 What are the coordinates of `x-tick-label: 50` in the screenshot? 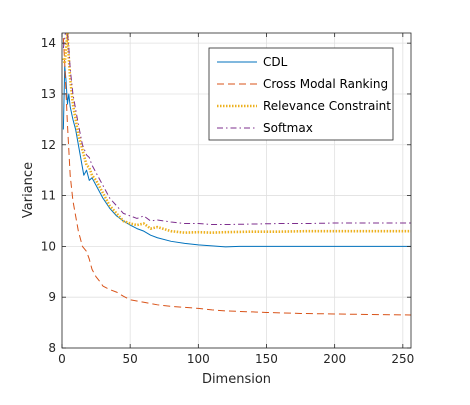 It's located at (130, 359).